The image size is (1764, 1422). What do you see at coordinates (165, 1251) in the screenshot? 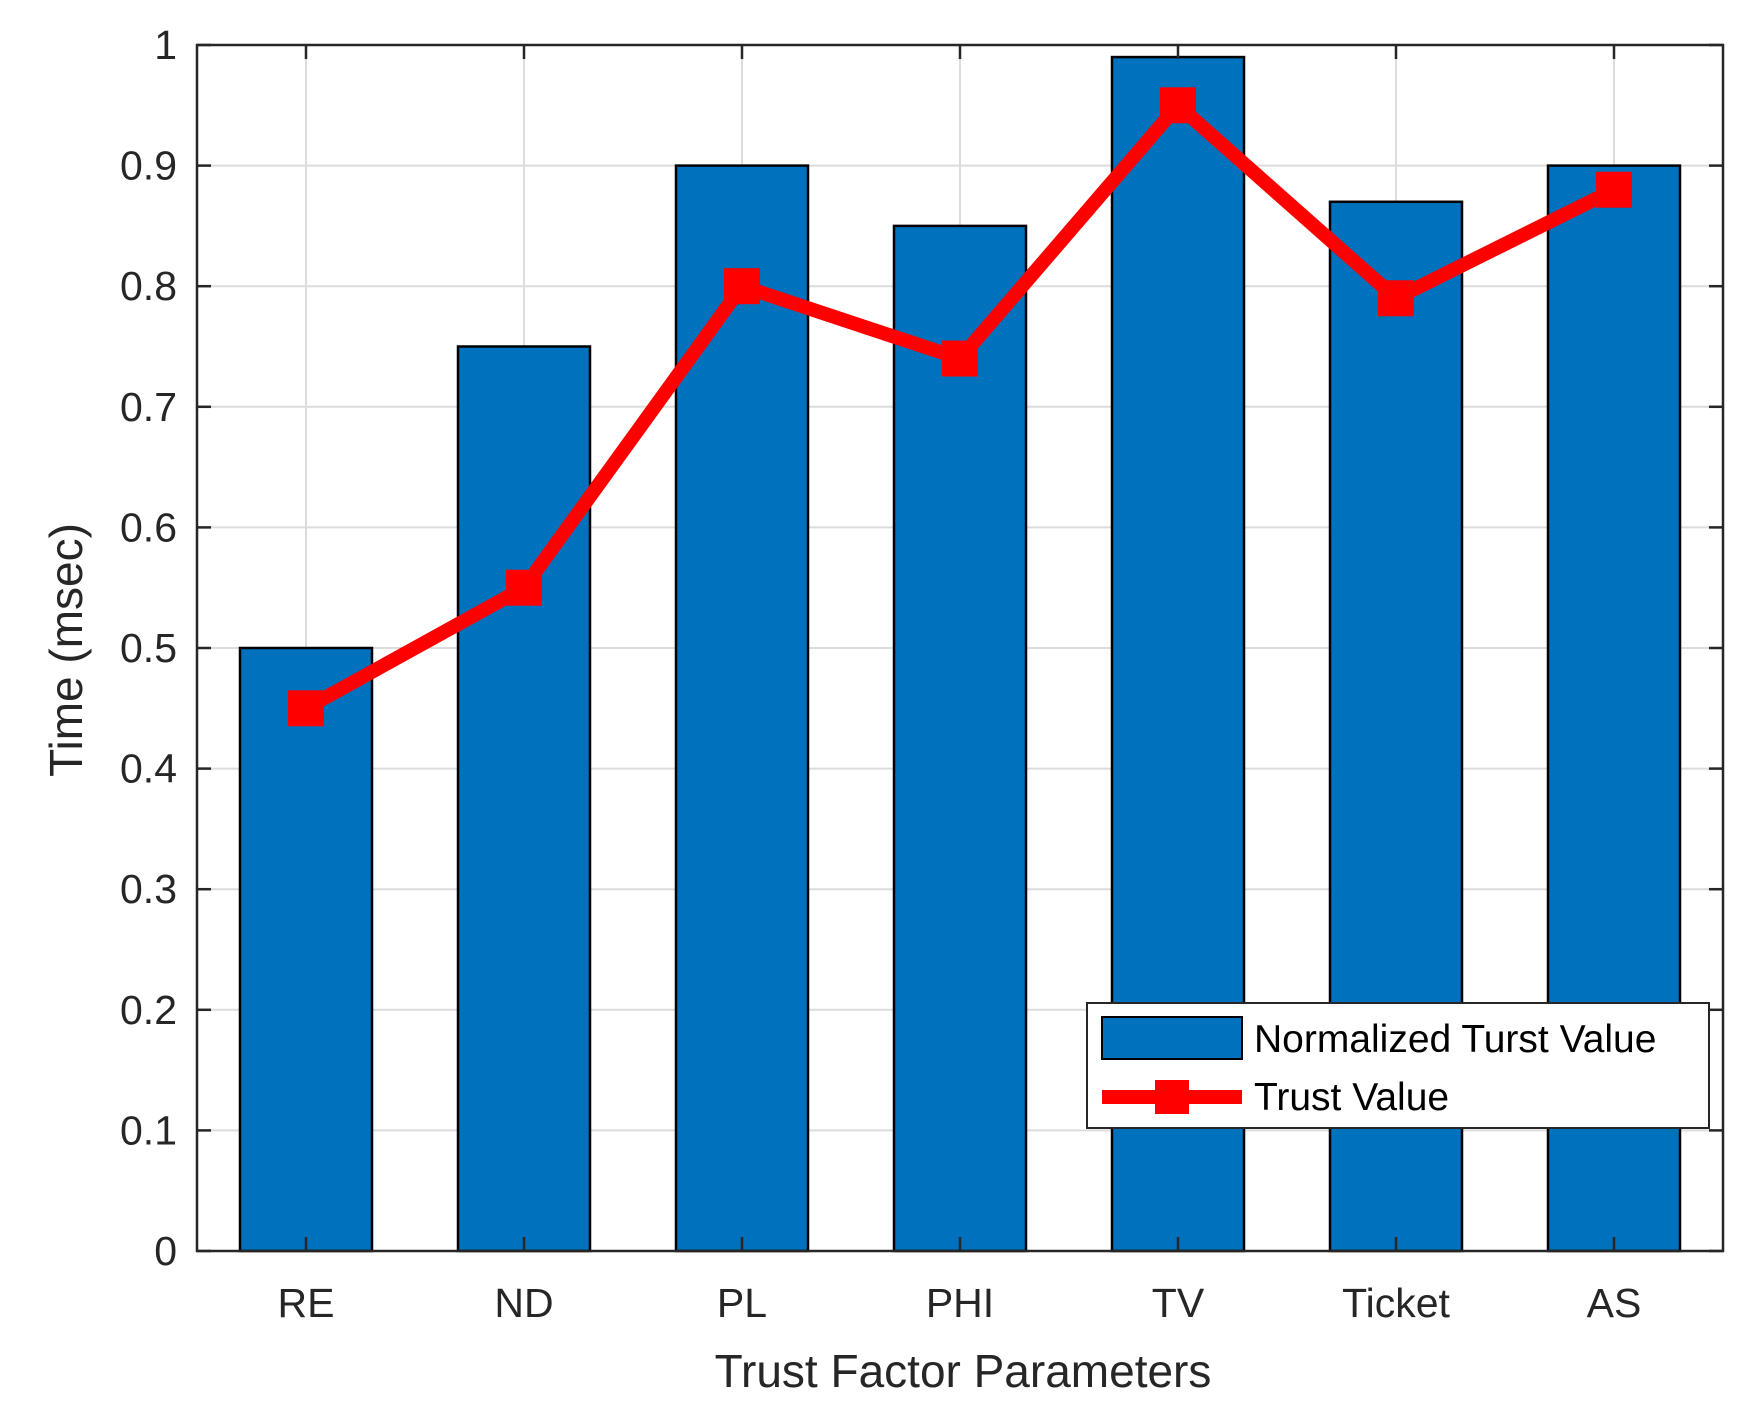
I see `y-tick-label: 0` at bounding box center [165, 1251].